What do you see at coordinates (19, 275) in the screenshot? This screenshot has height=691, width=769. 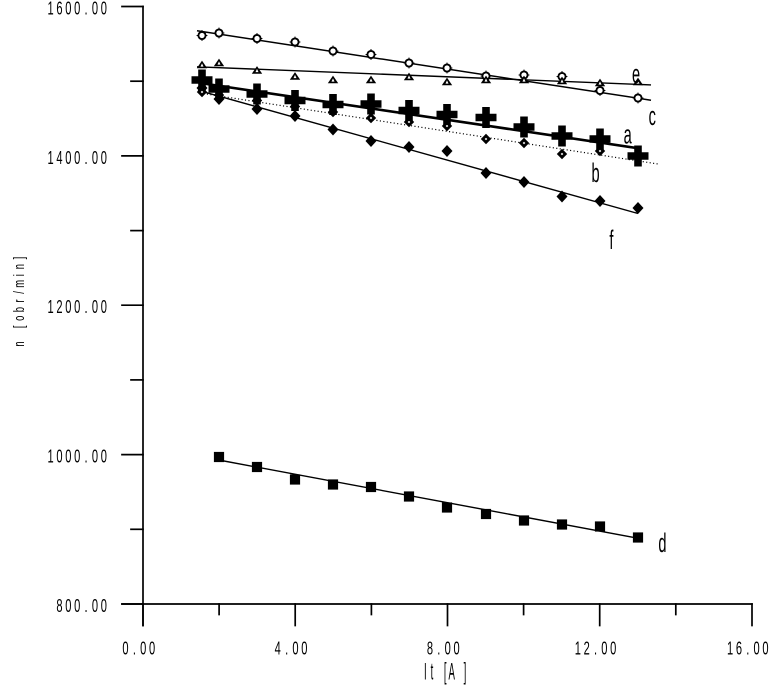 I see `svg-text: i` at bounding box center [19, 275].